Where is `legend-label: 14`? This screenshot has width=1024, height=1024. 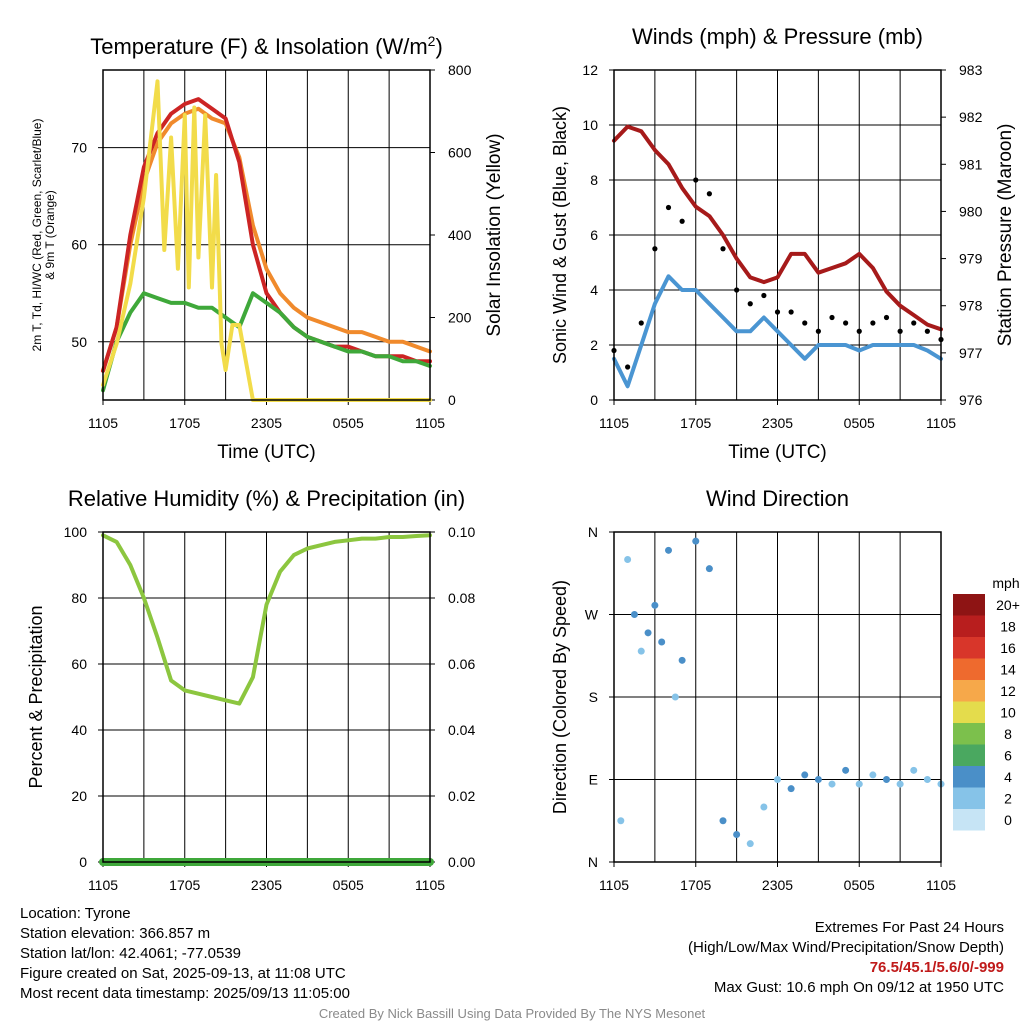 legend-label: 14 is located at coordinates (1008, 670).